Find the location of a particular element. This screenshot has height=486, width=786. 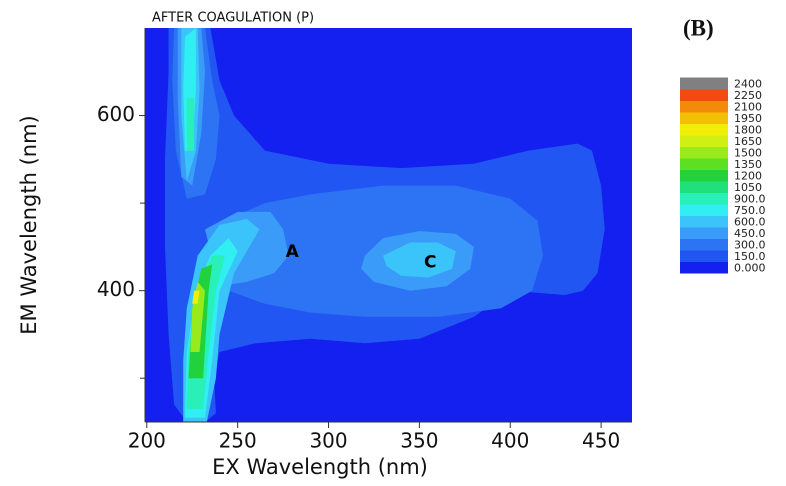

colorbar-label: 1200 is located at coordinates (748, 175).